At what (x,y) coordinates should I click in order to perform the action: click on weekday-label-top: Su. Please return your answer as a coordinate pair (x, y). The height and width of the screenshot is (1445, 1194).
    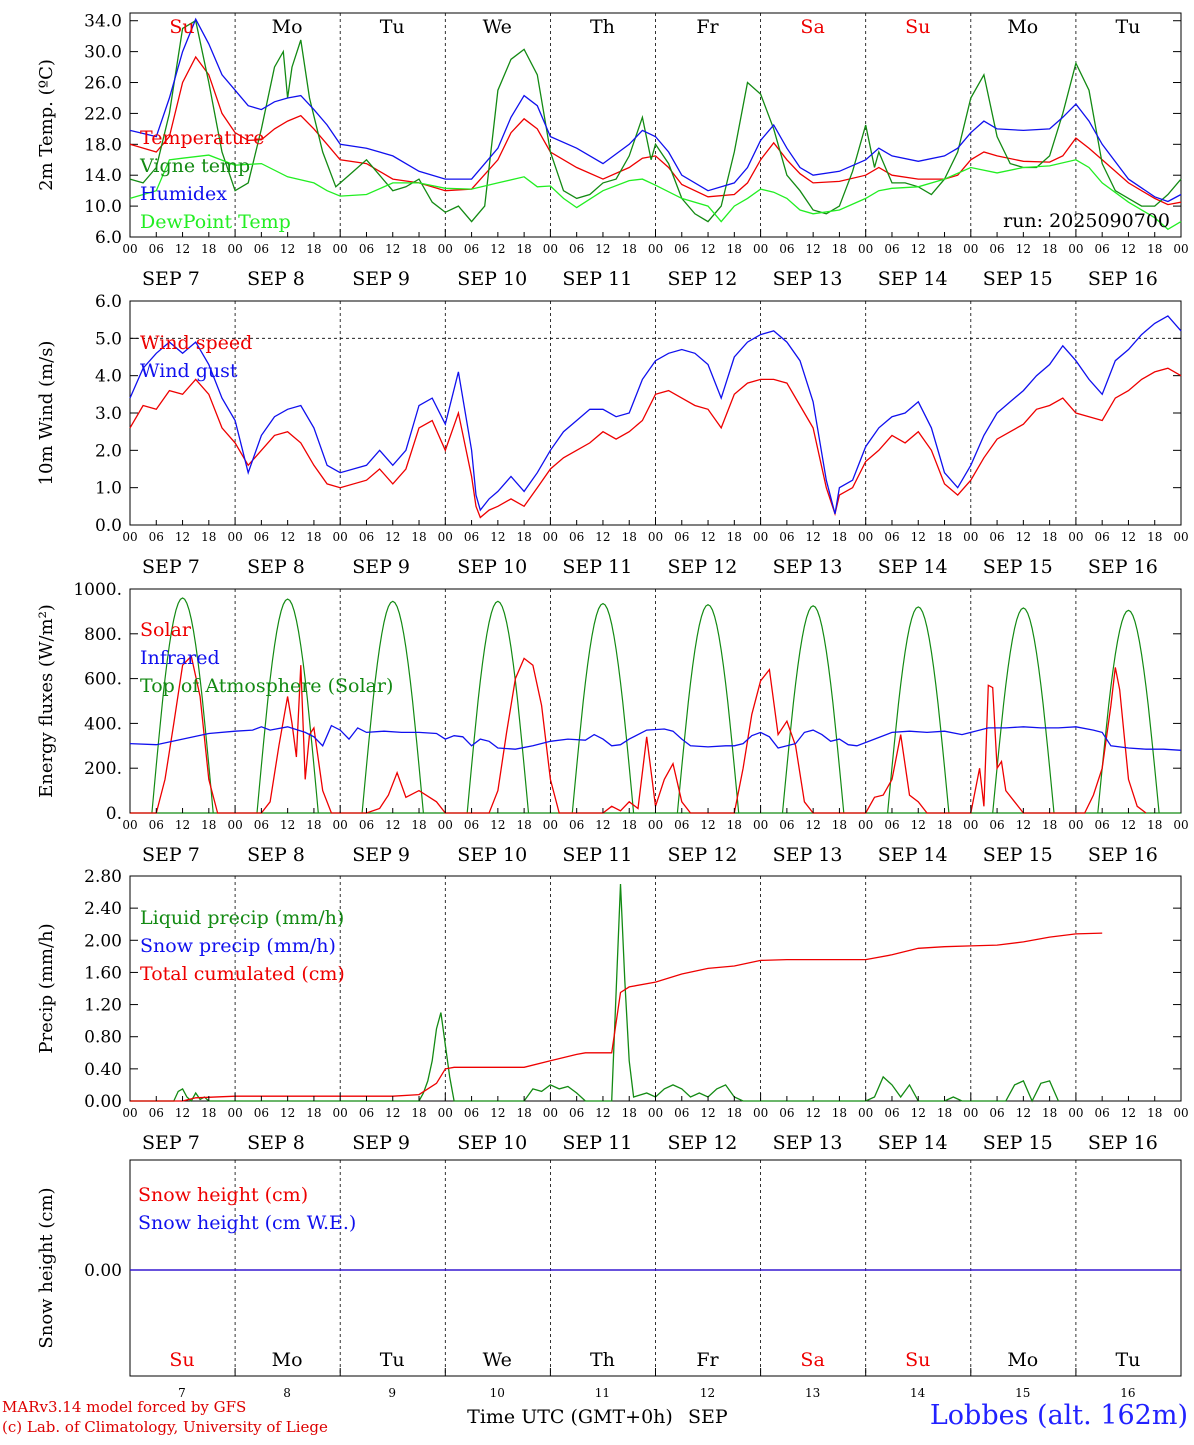
    Looking at the image, I should click on (181, 27).